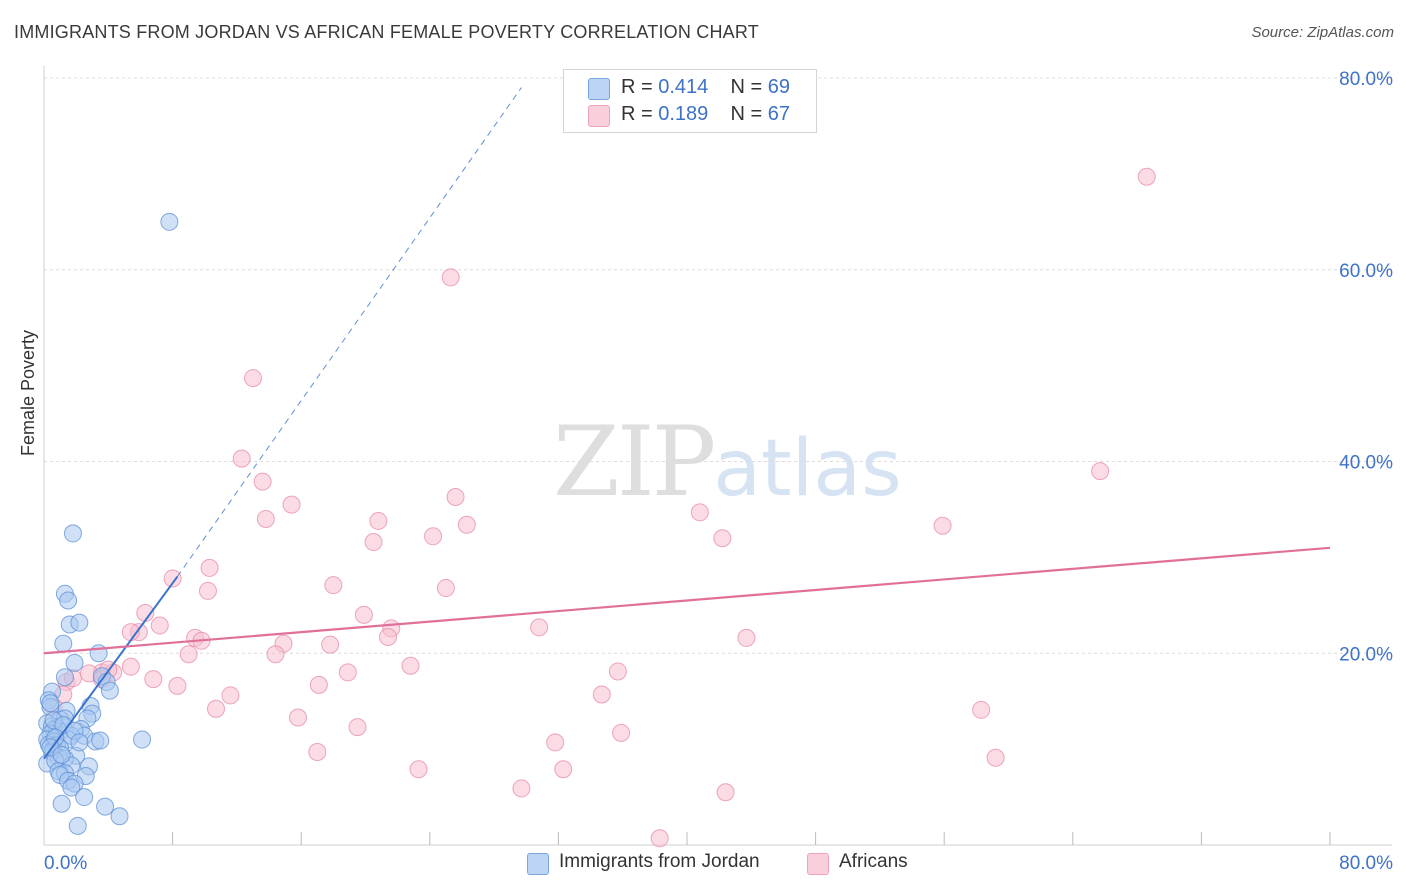  I want to click on legend-swatch-jordan, so click(599, 89).